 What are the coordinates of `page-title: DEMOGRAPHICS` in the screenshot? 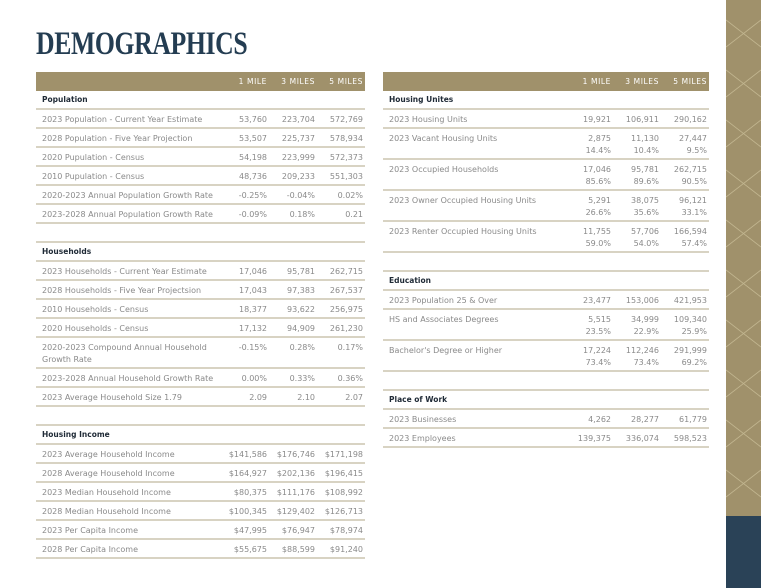 It's located at (142, 44).